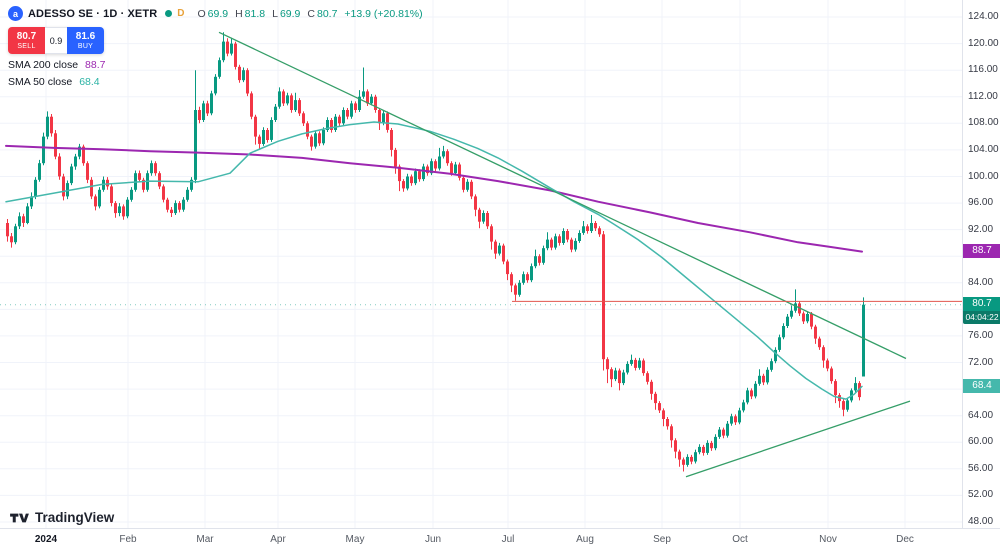 Image resolution: width=1000 pixels, height=550 pixels. I want to click on close-value: 80.7, so click(327, 13).